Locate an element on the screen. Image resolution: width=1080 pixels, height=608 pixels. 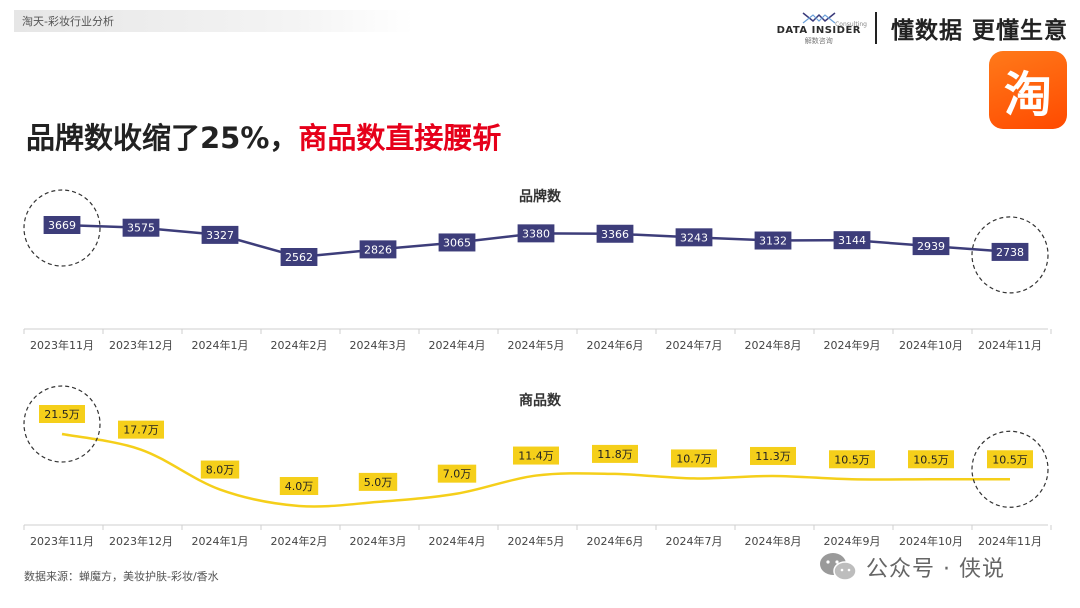
brand-header: Consulting DATA INSIDER 解数咨询 懂数据 更懂生意 is located at coordinates (922, 28).